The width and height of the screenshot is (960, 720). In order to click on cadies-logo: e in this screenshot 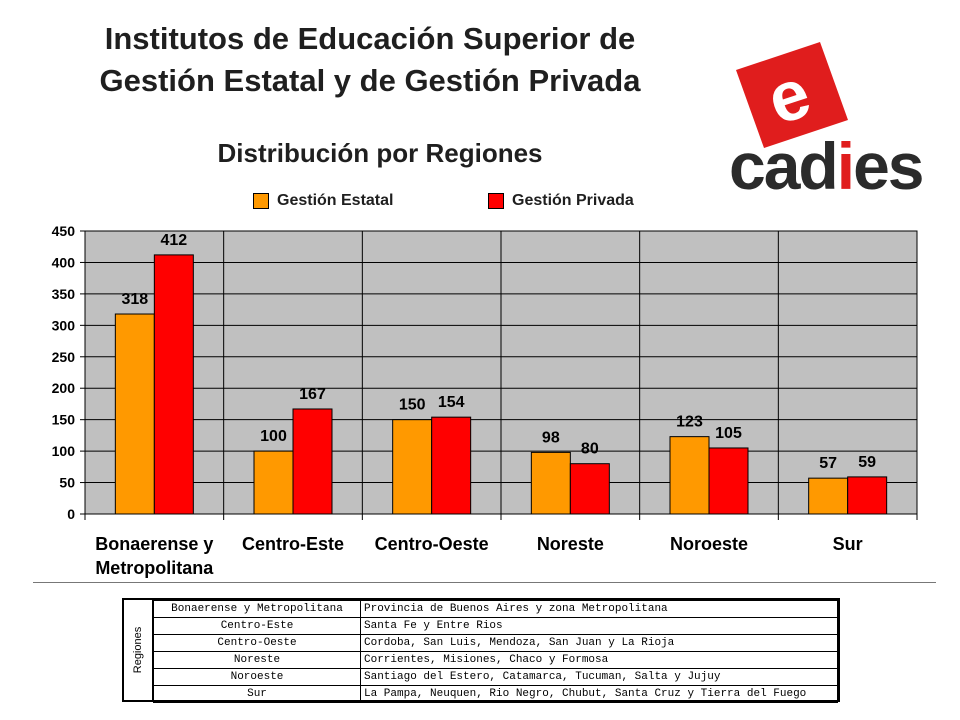, I will do `click(823, 120)`.